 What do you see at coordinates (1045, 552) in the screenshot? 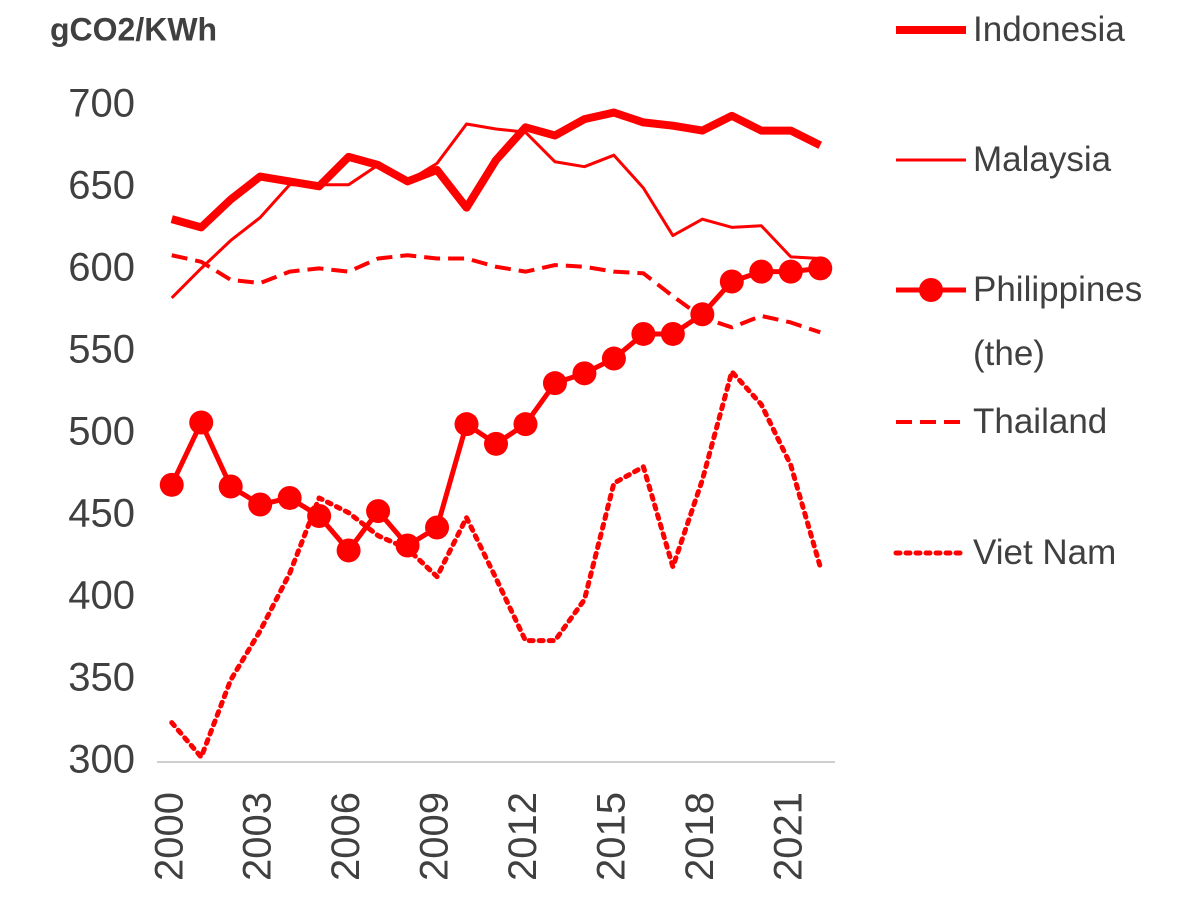
I see `legend-label: Viet Nam` at bounding box center [1045, 552].